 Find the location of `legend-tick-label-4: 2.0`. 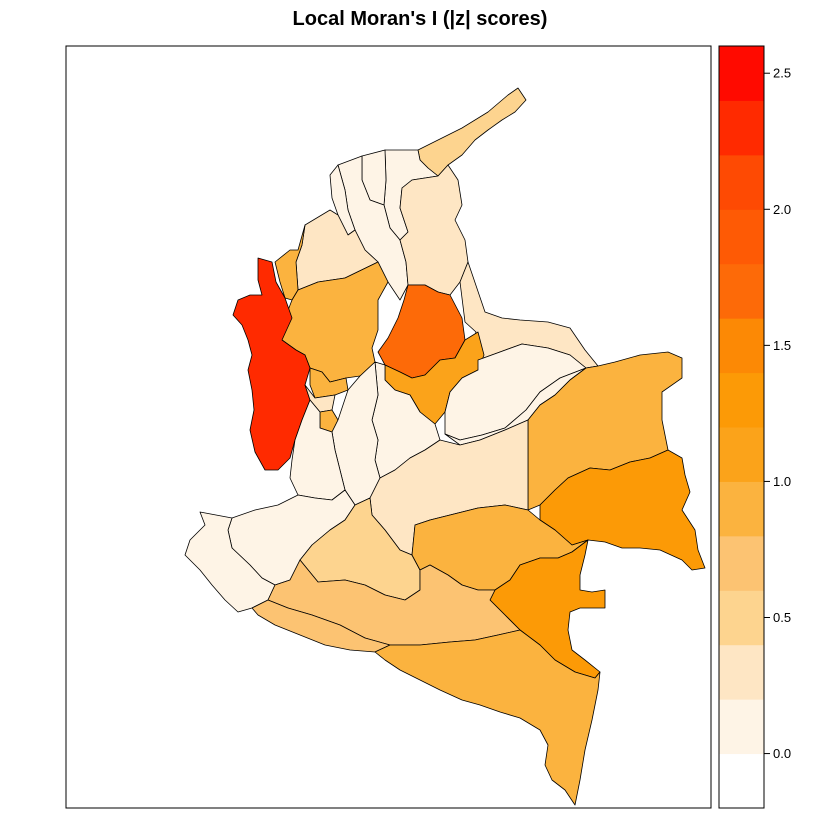

legend-tick-label-4: 2.0 is located at coordinates (782, 209).